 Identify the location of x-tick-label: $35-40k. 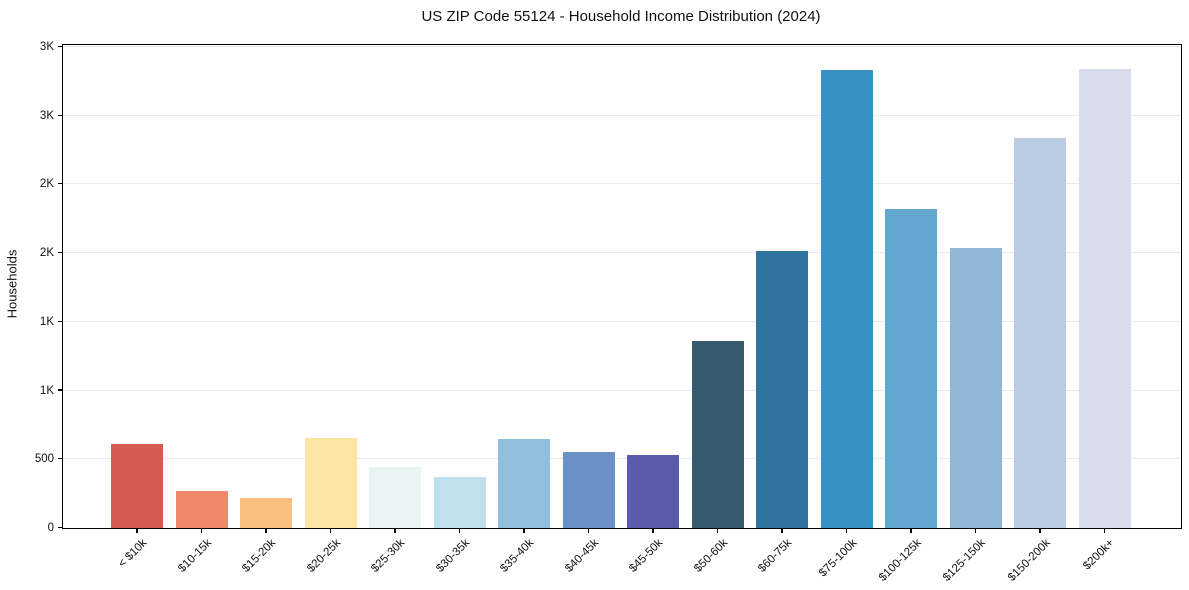
(517, 556).